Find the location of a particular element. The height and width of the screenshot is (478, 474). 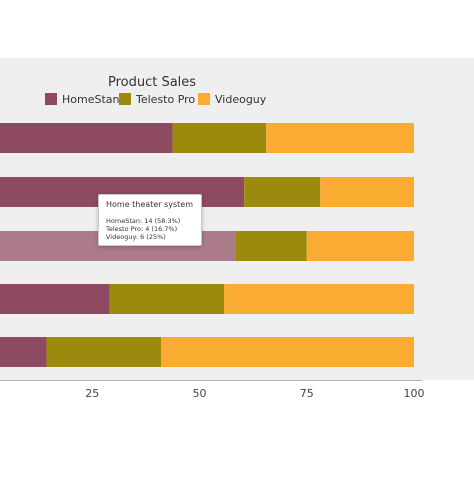

legend-label-videoguy: Videoguy is located at coordinates (241, 99).